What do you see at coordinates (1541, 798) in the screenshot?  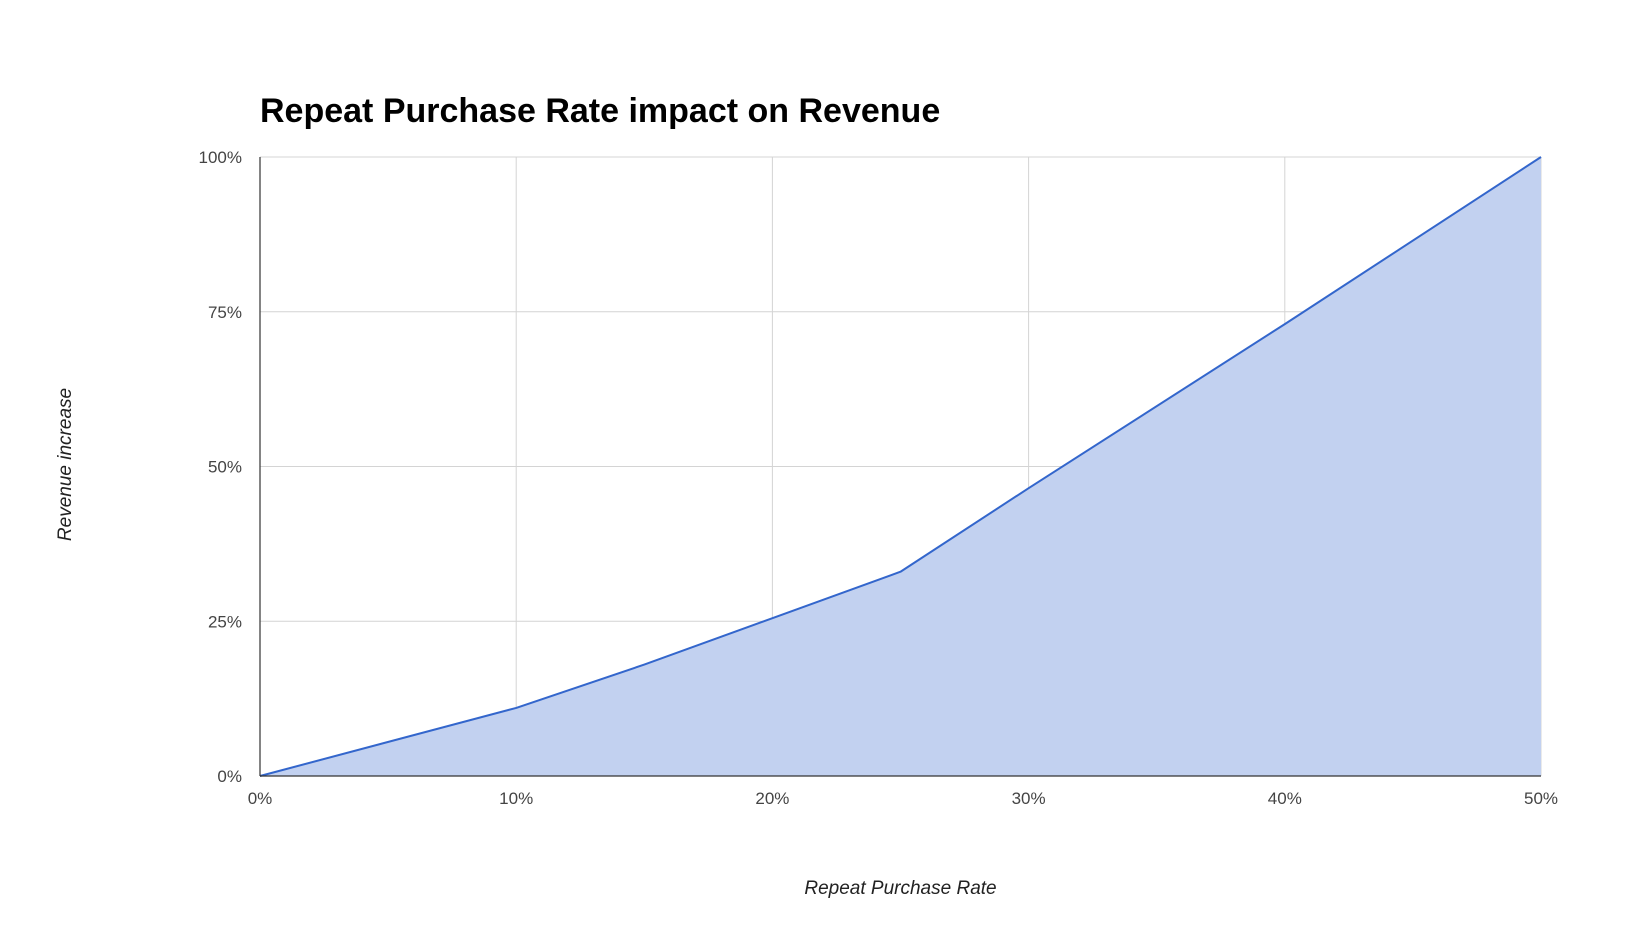 I see `x-tick-label: 50%` at bounding box center [1541, 798].